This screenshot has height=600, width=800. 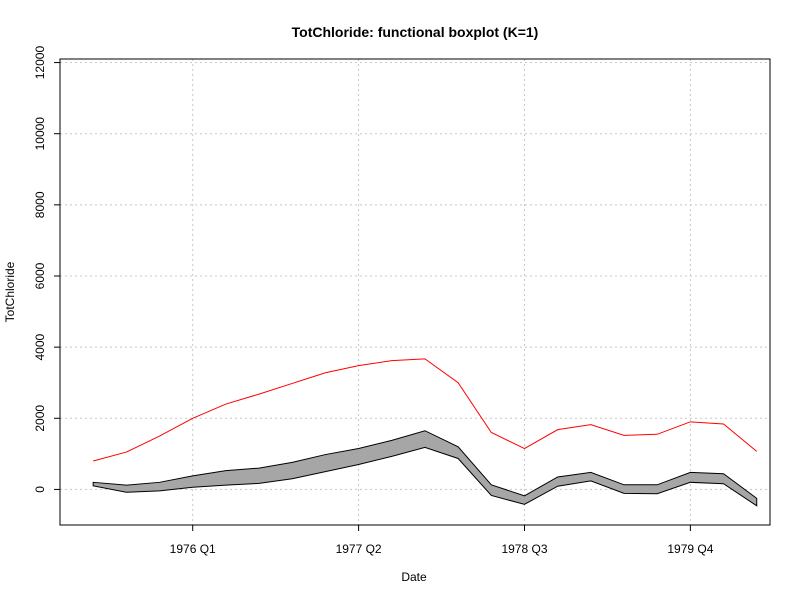 What do you see at coordinates (40, 275) in the screenshot?
I see `y-tick-label: 6000` at bounding box center [40, 275].